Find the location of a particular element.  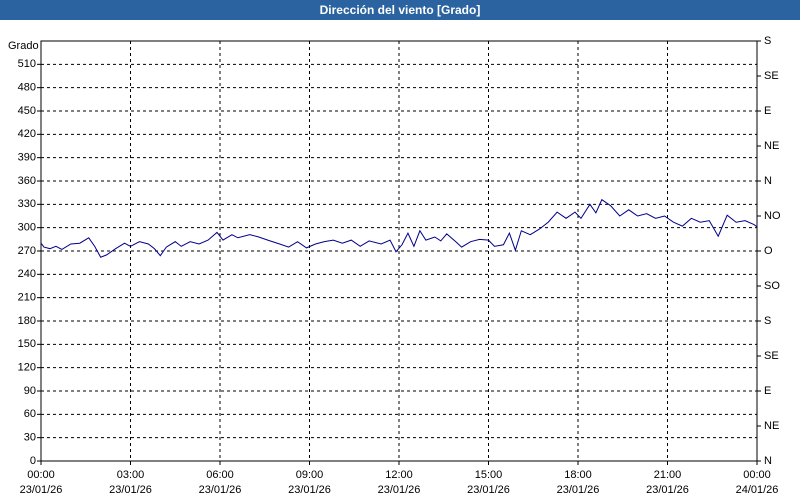

x-tick-label: 00:00 24/01/26 is located at coordinates (757, 482).